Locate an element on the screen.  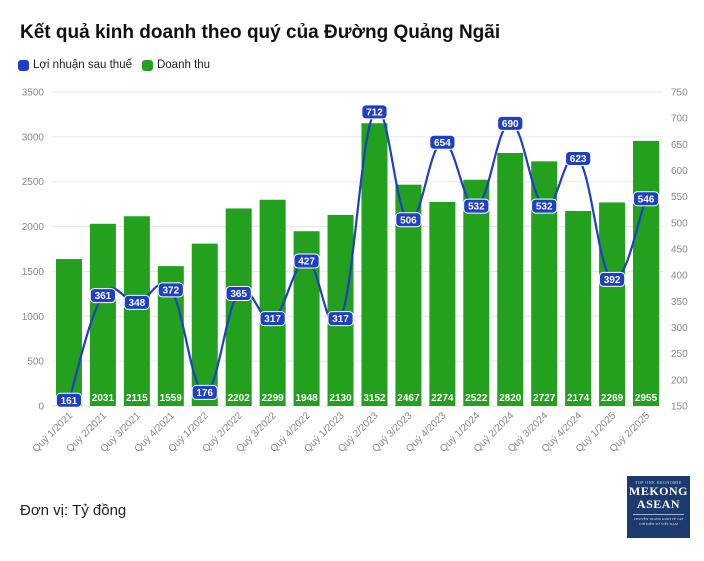
revenue-value-label: 2274 is located at coordinates (442, 398).